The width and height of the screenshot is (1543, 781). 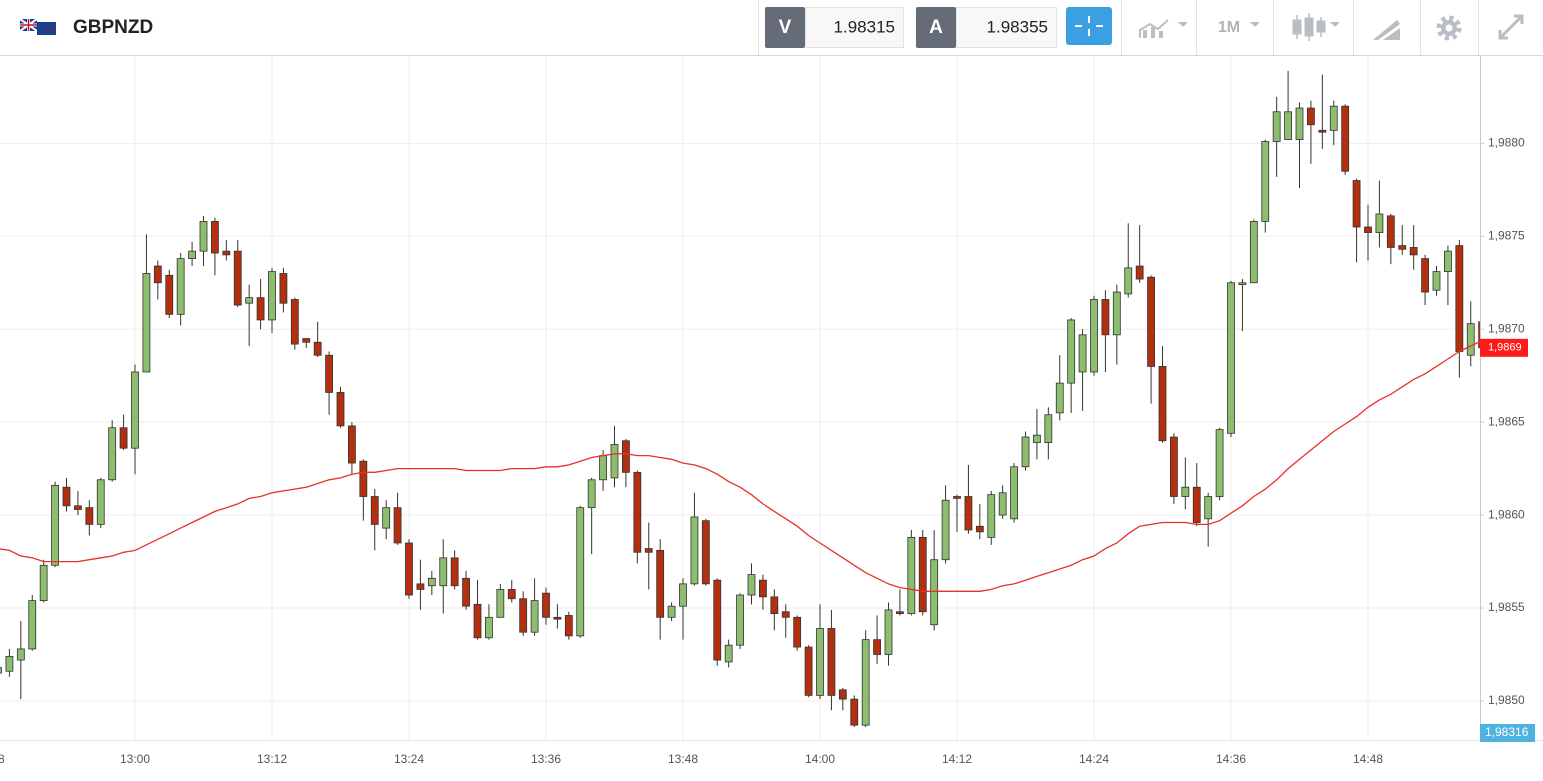 I want to click on y-tick-label: 1,9850, so click(x=1506, y=700).